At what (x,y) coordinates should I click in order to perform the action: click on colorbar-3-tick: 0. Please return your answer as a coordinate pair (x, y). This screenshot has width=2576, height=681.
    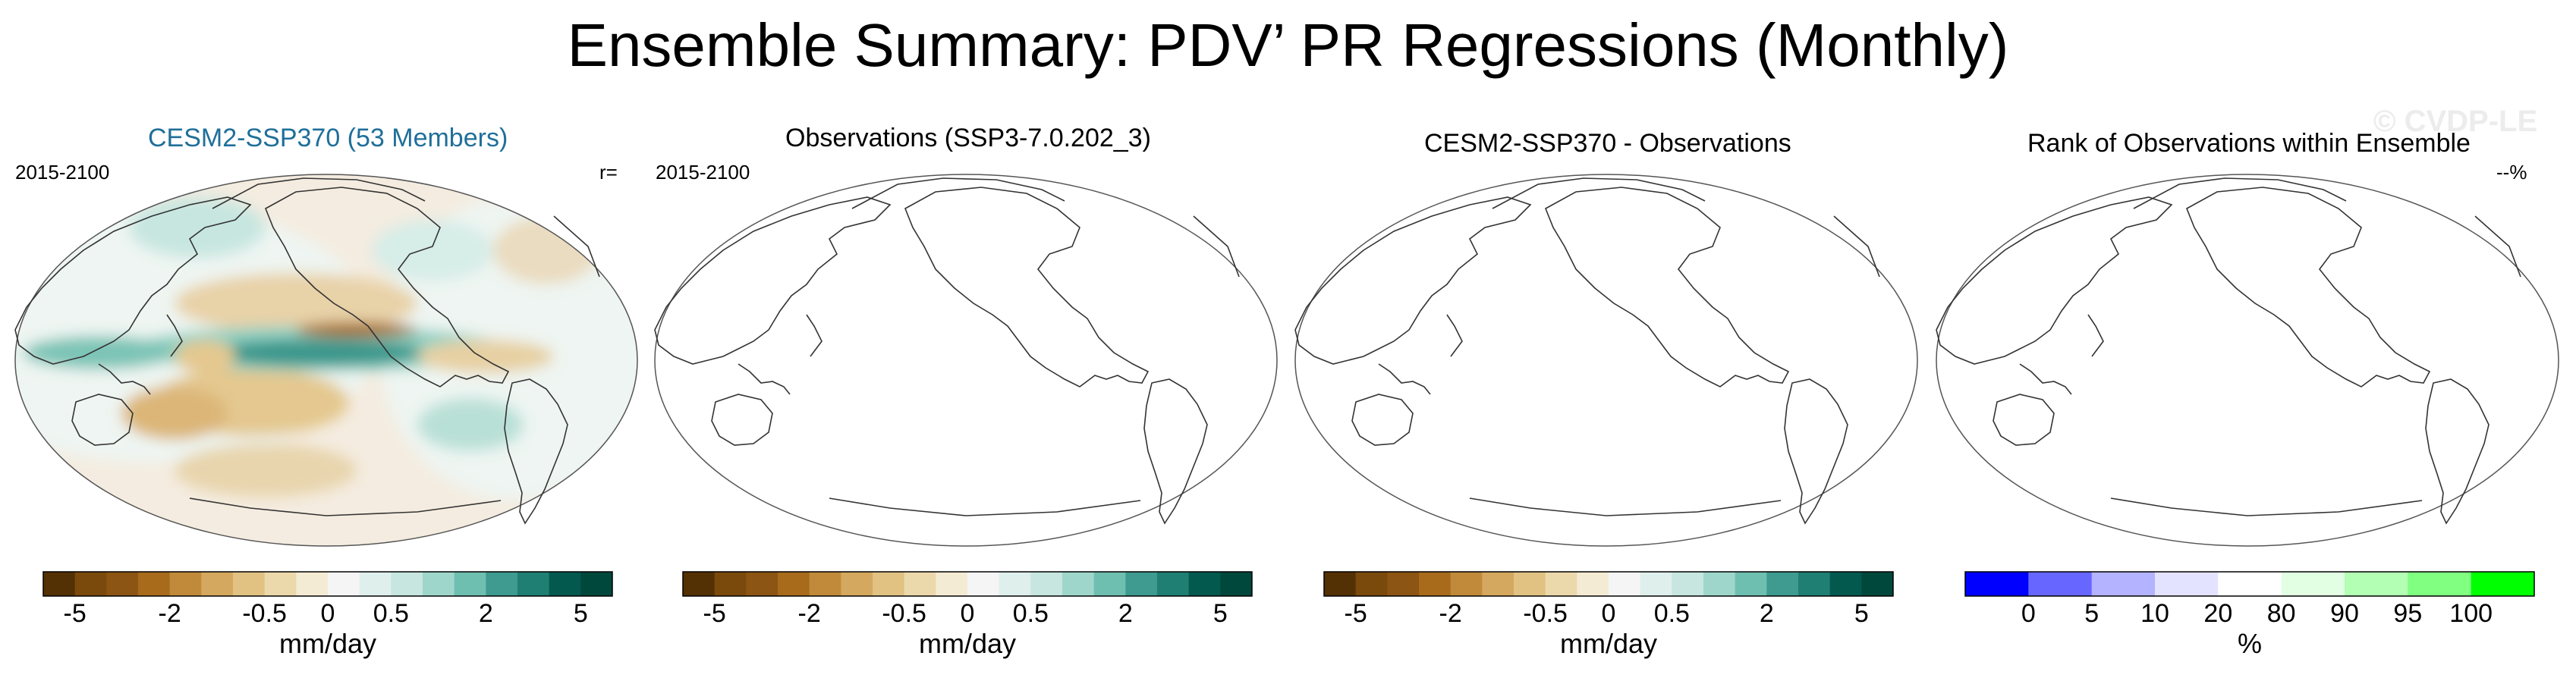
    Looking at the image, I should click on (1608, 613).